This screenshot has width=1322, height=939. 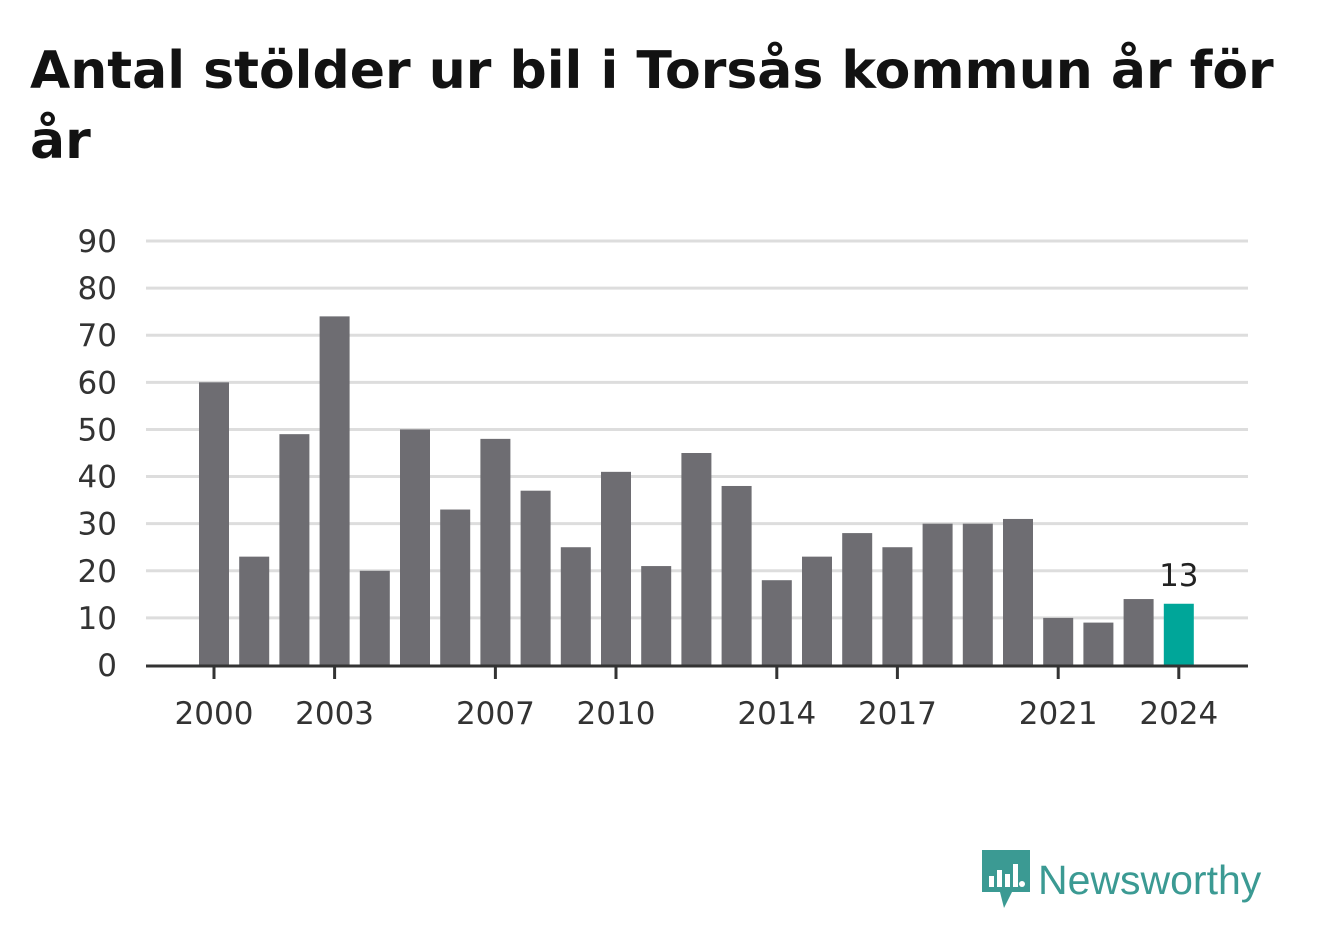 What do you see at coordinates (97, 478) in the screenshot?
I see `y-tick-label: 40` at bounding box center [97, 478].